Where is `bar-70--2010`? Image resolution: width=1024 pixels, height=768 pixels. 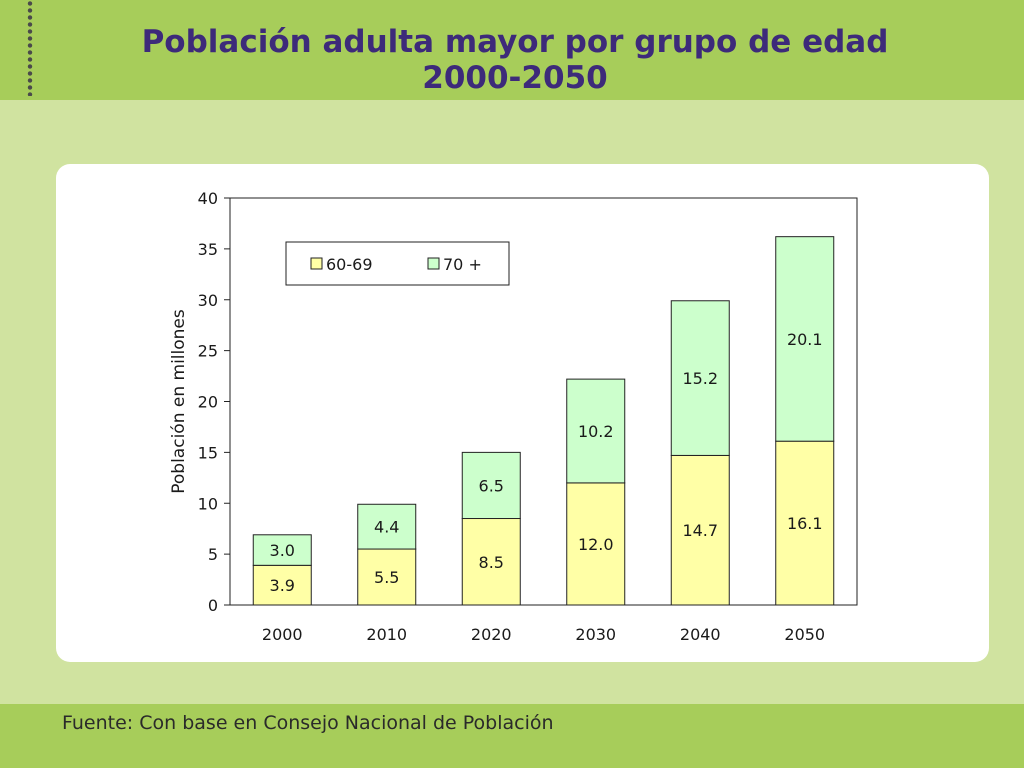 bar-70--2010 is located at coordinates (387, 526).